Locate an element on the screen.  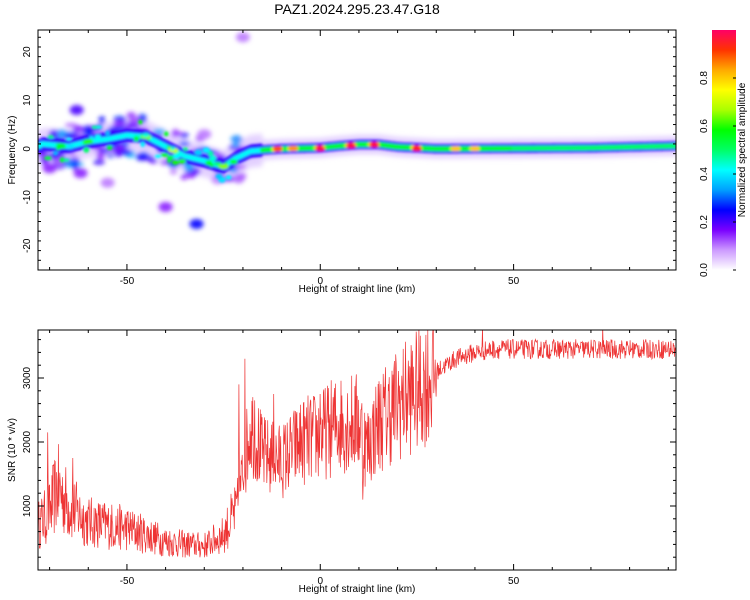
colorbar-tick-label: 0.2 is located at coordinates (704, 222).